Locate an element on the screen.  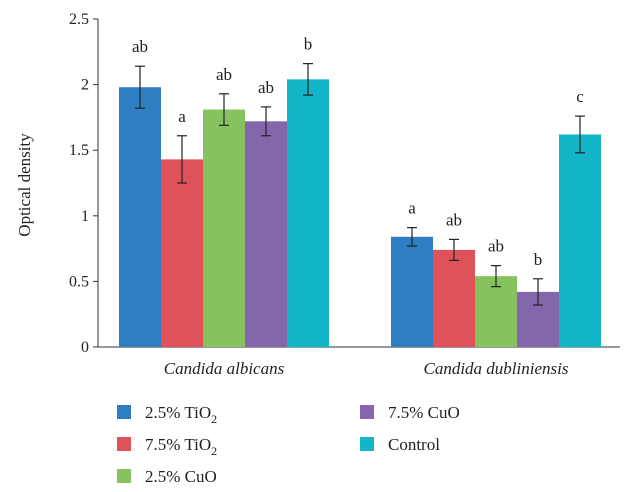
legend-label: 2.5% CuO is located at coordinates (181, 476).